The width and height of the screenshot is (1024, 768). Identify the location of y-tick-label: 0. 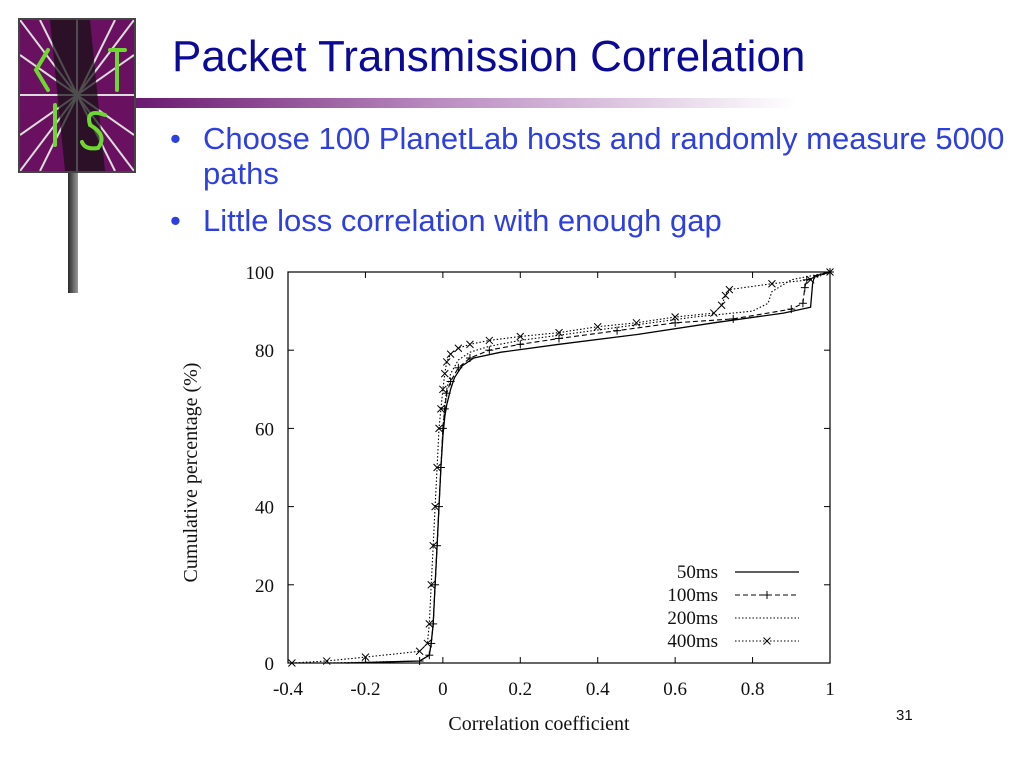
(270, 664).